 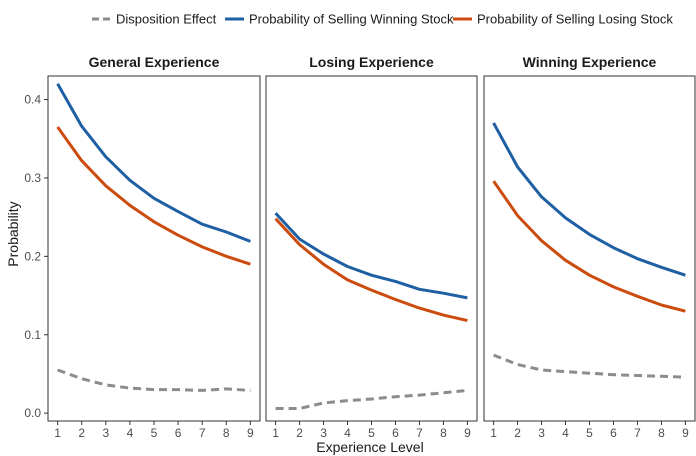 What do you see at coordinates (369, 447) in the screenshot?
I see `x-axis-title: Experience Level` at bounding box center [369, 447].